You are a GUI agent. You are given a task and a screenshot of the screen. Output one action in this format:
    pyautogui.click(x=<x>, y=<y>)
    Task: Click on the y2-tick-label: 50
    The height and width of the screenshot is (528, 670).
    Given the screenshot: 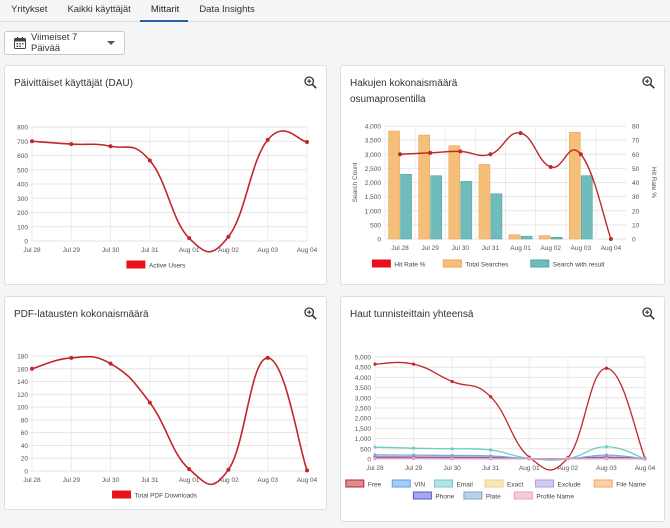 What is the action you would take?
    pyautogui.click(x=636, y=169)
    